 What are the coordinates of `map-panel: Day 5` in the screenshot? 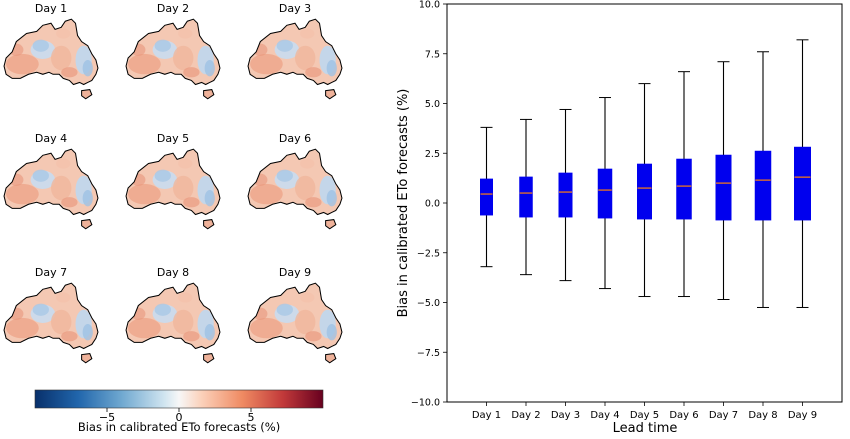 It's located at (173, 181).